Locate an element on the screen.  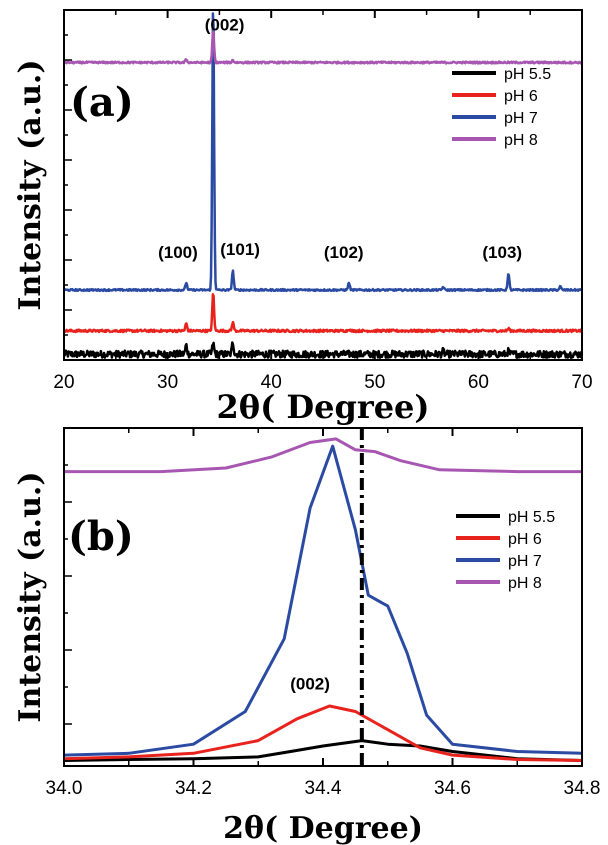
x-tick-label: 34.2 is located at coordinates (193, 788).